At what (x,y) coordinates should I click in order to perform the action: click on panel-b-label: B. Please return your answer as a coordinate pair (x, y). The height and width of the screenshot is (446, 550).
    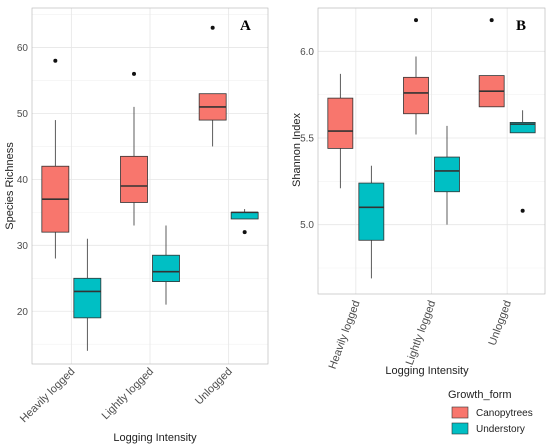
    Looking at the image, I should click on (521, 26).